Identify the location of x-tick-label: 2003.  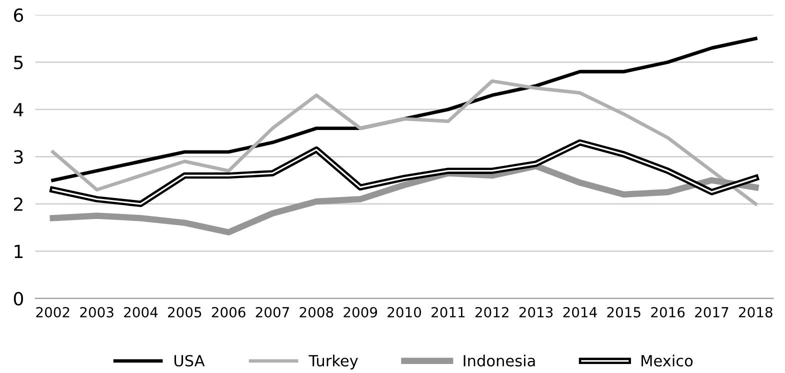
(97, 312).